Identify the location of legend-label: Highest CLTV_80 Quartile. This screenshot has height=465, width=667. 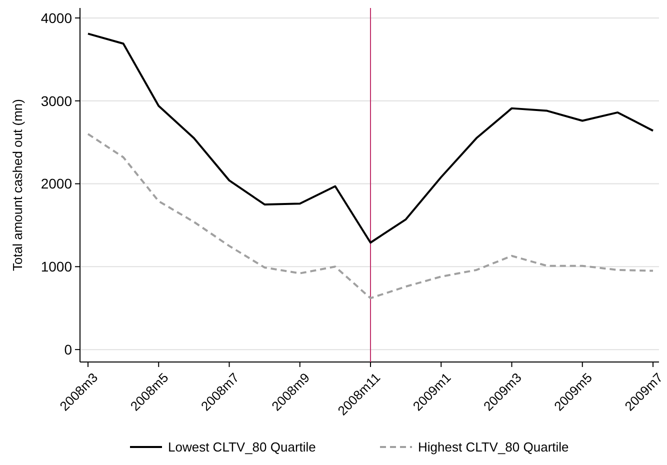
(493, 447).